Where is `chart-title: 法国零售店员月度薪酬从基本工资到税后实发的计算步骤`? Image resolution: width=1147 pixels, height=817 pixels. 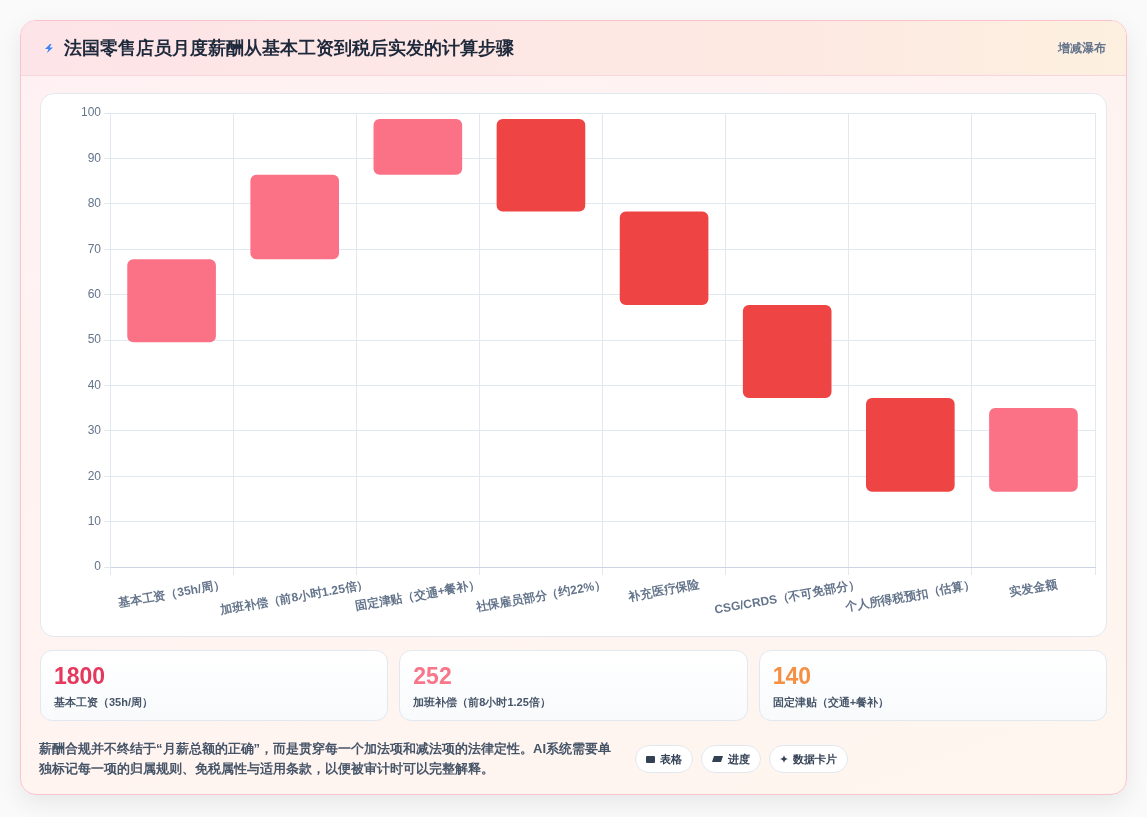 chart-title: 法国零售店员月度薪酬从基本工资到税后实发的计算步骤 is located at coordinates (289, 48).